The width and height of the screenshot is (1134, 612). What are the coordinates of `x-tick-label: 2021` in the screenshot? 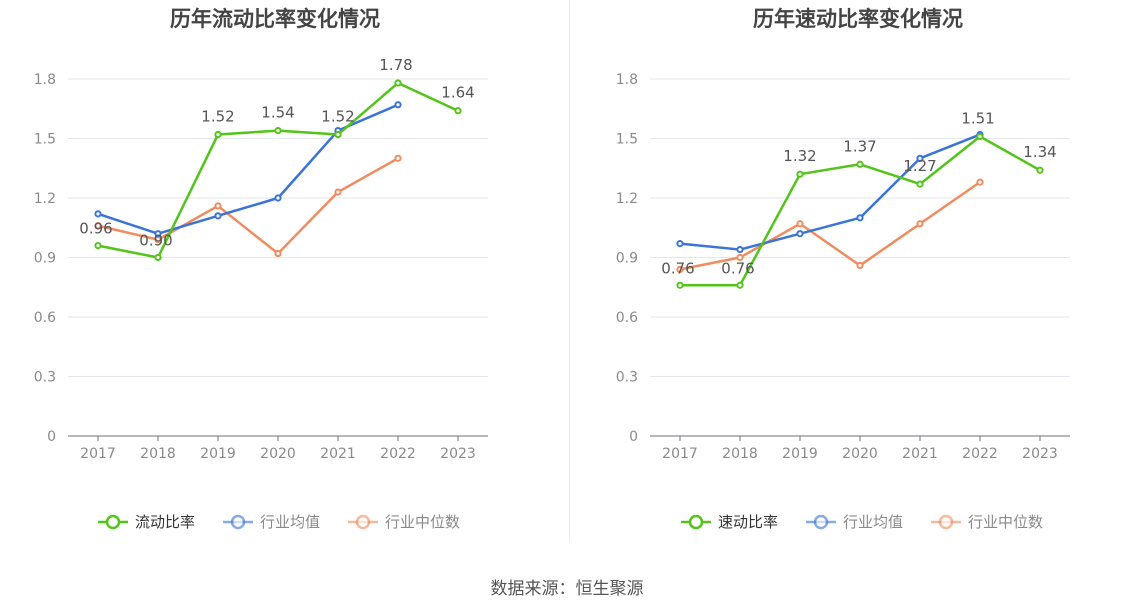 It's located at (920, 454).